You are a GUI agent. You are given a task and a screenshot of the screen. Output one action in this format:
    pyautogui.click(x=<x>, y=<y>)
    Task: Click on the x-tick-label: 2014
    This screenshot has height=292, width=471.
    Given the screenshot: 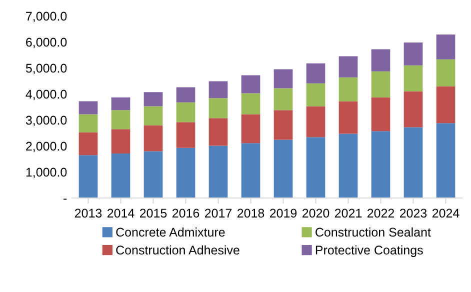 What is the action you would take?
    pyautogui.click(x=120, y=213)
    